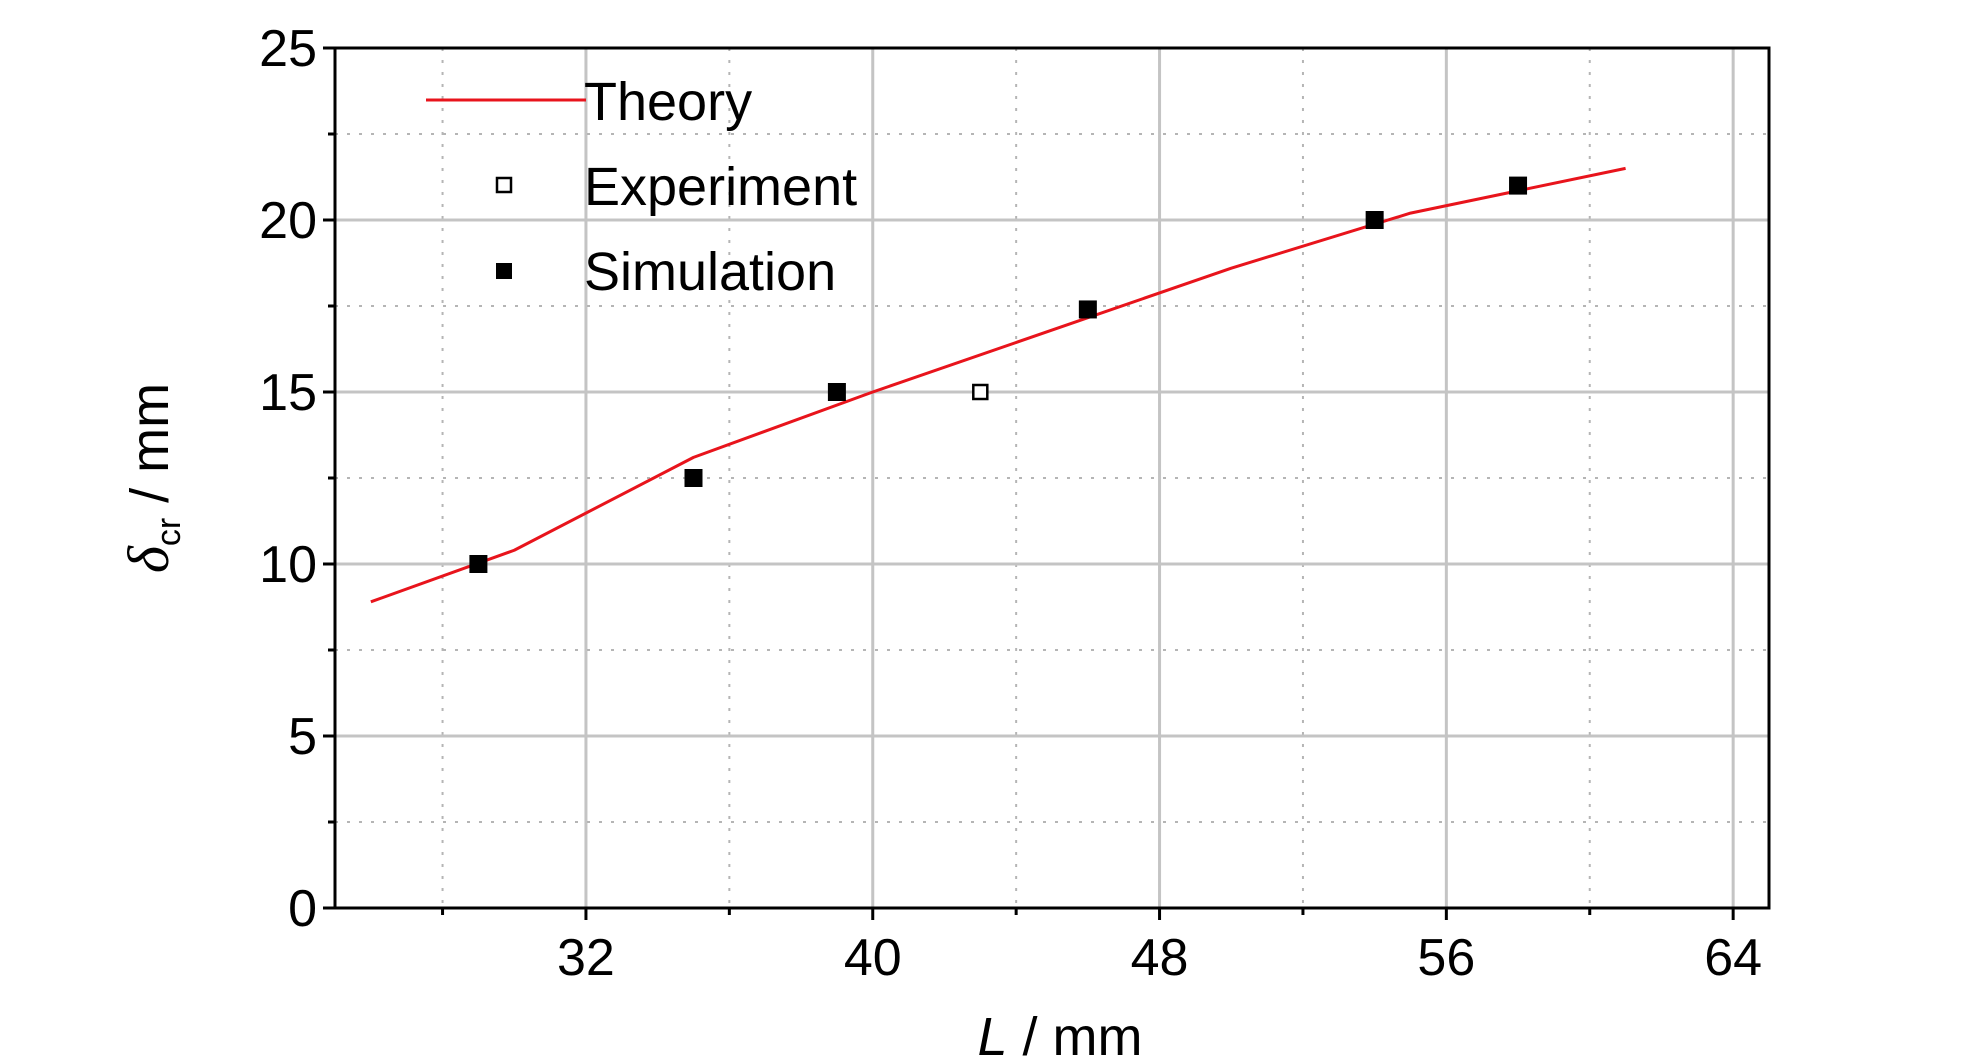  What do you see at coordinates (1733, 958) in the screenshot?
I see `x-tick-label: 64` at bounding box center [1733, 958].